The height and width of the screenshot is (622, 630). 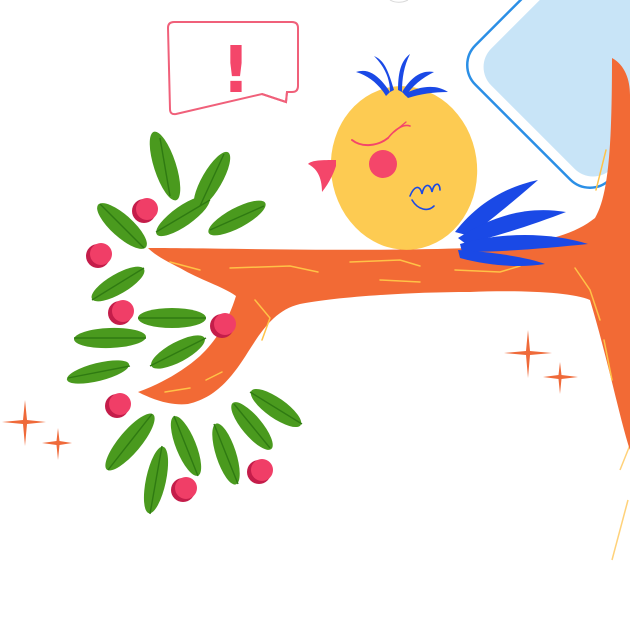 What do you see at coordinates (547, 95) in the screenshot?
I see `window-frame` at bounding box center [547, 95].